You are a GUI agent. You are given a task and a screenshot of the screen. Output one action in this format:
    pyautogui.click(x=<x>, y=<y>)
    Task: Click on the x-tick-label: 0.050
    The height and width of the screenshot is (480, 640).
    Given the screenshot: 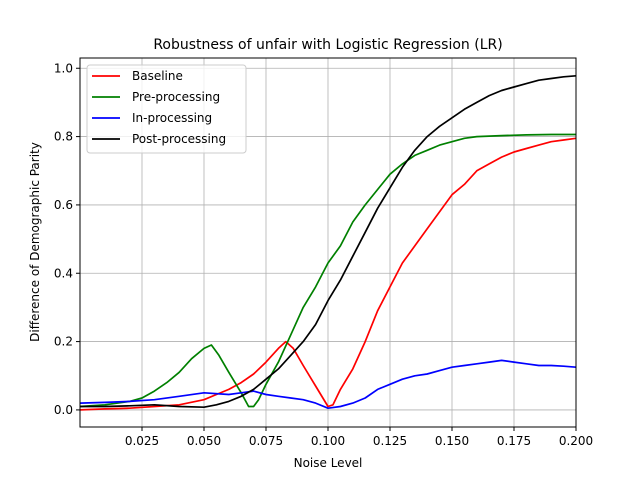 What is the action you would take?
    pyautogui.click(x=204, y=441)
    